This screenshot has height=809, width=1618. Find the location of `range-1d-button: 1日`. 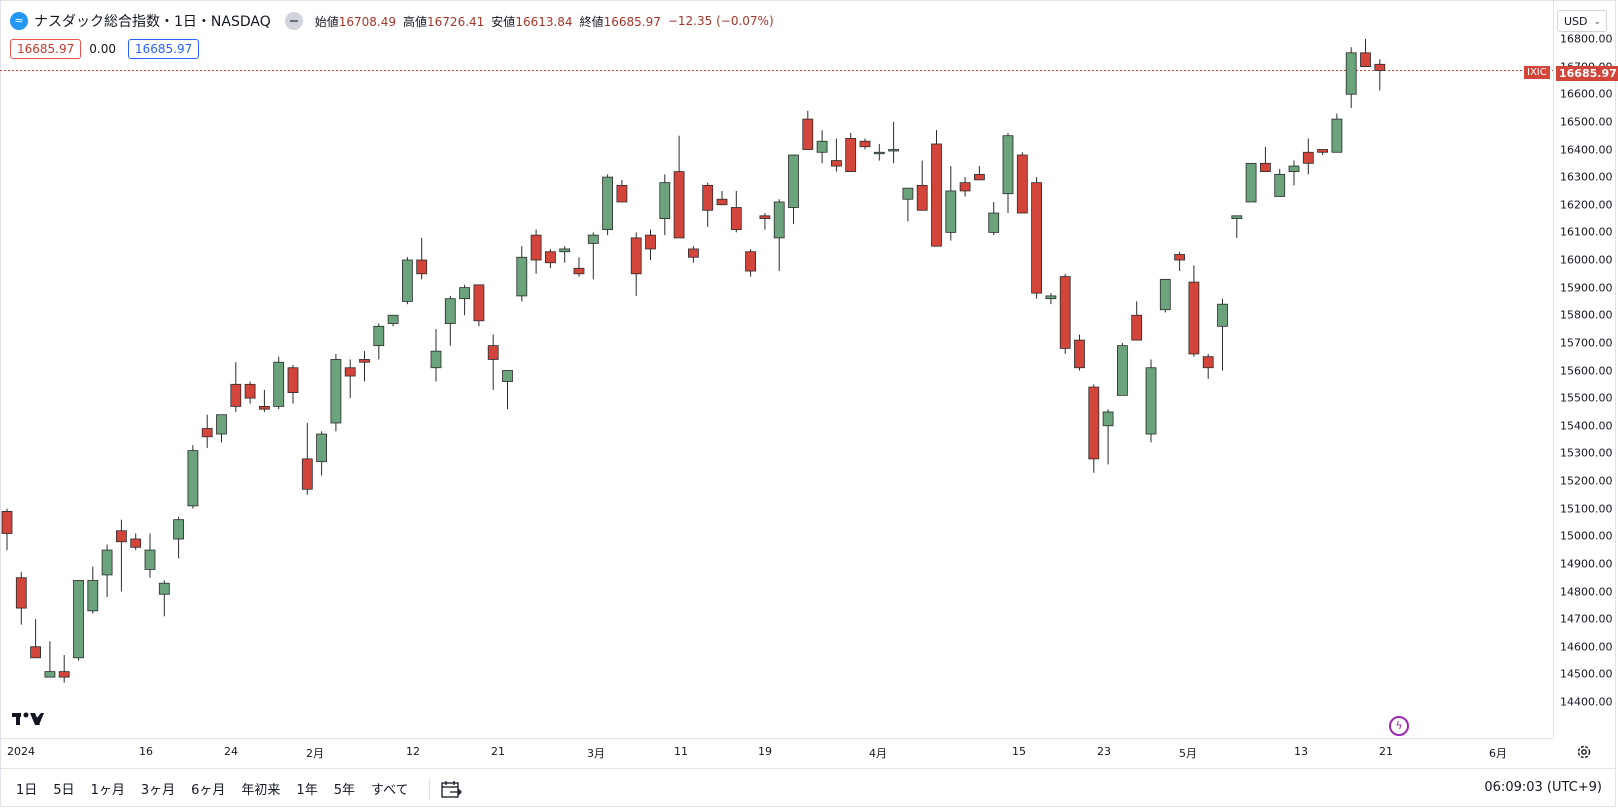

range-1d-button: 1日 is located at coordinates (27, 790).